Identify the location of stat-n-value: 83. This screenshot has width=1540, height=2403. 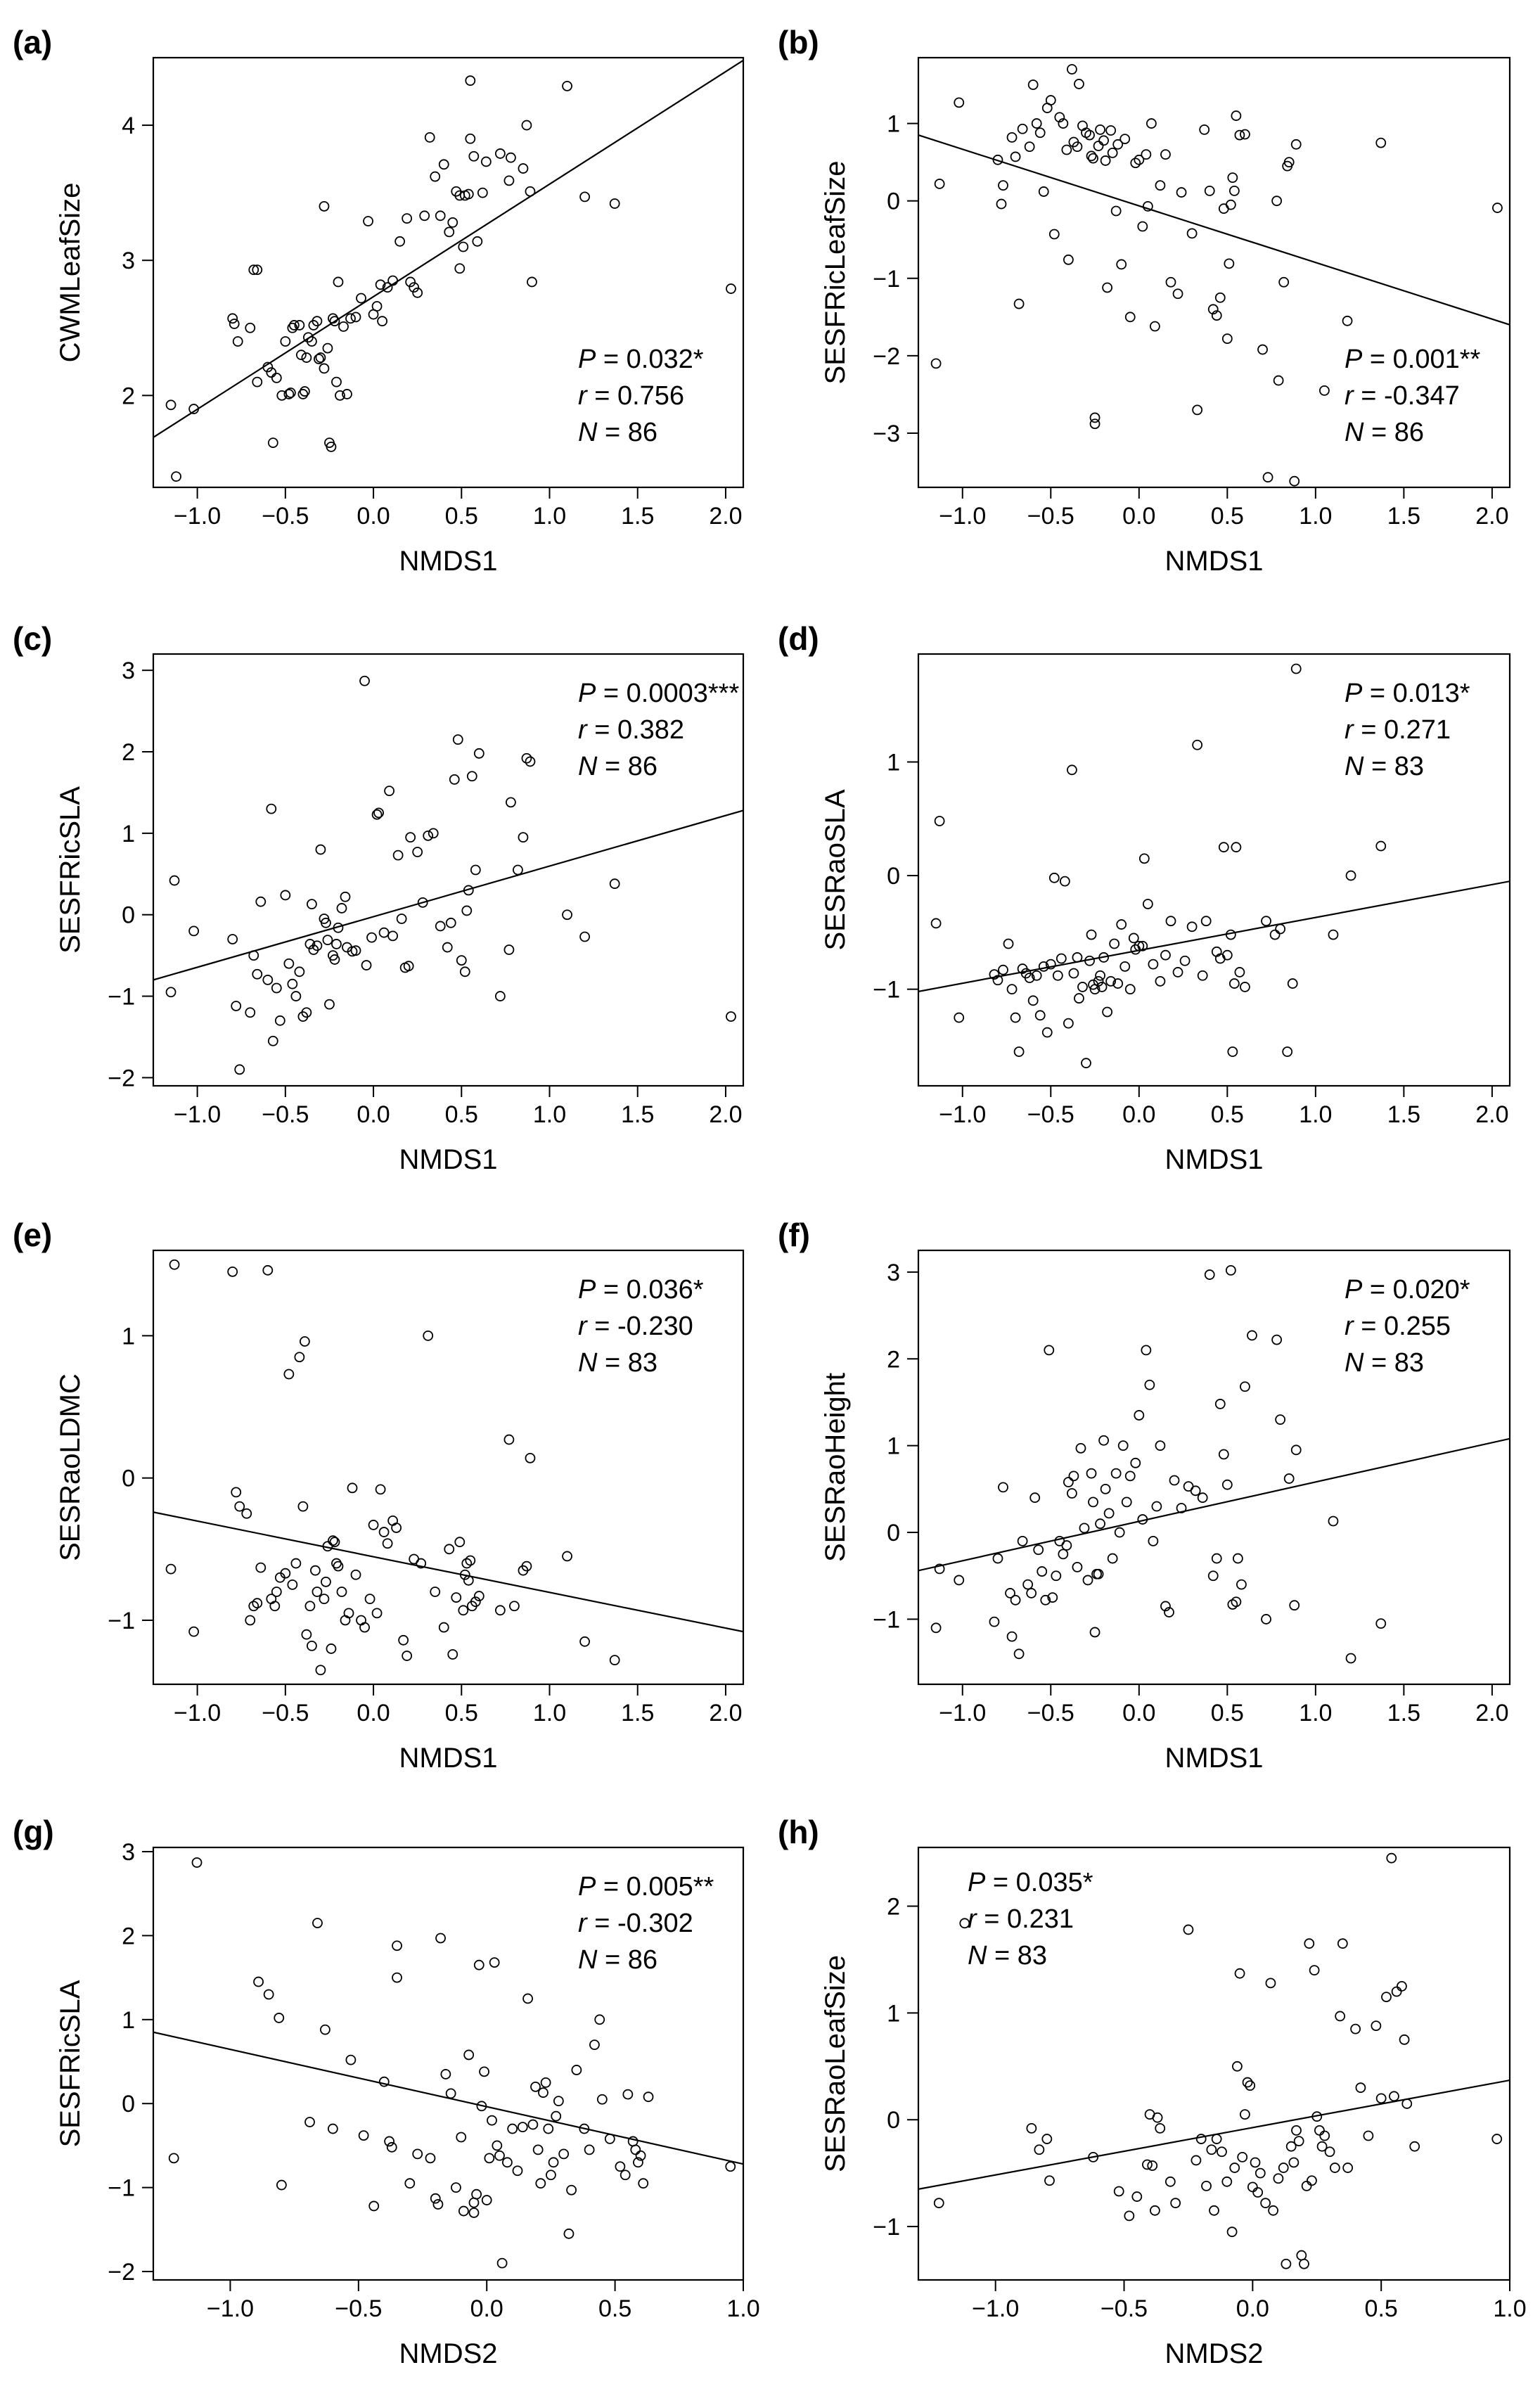
(642, 1363).